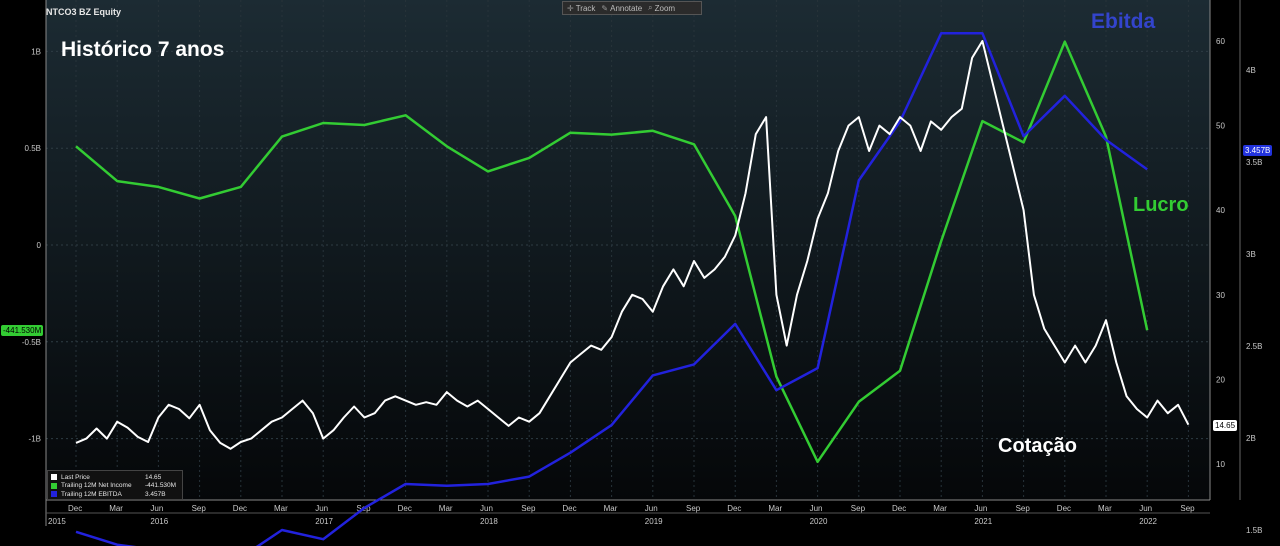 The height and width of the screenshot is (546, 1280). I want to click on ebitda-tick-label: 3.5B, so click(1254, 162).